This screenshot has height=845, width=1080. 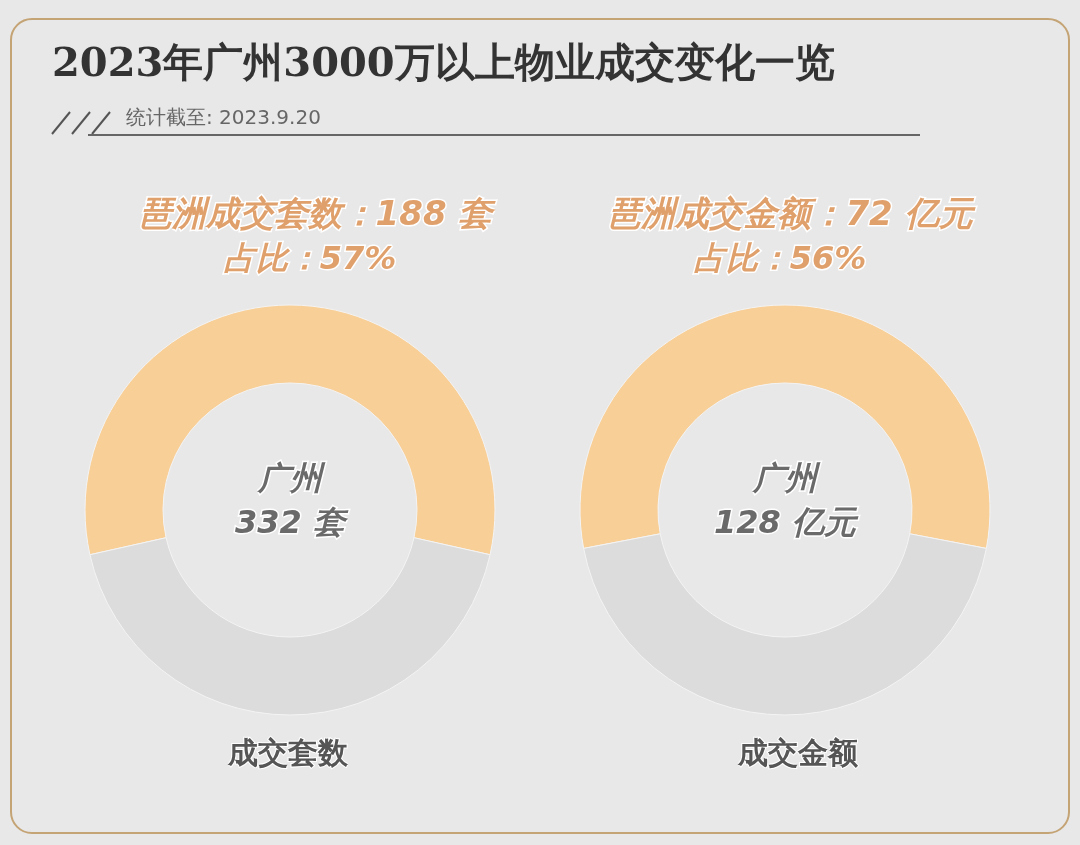 I want to click on text: 成交金额, so click(x=797, y=752).